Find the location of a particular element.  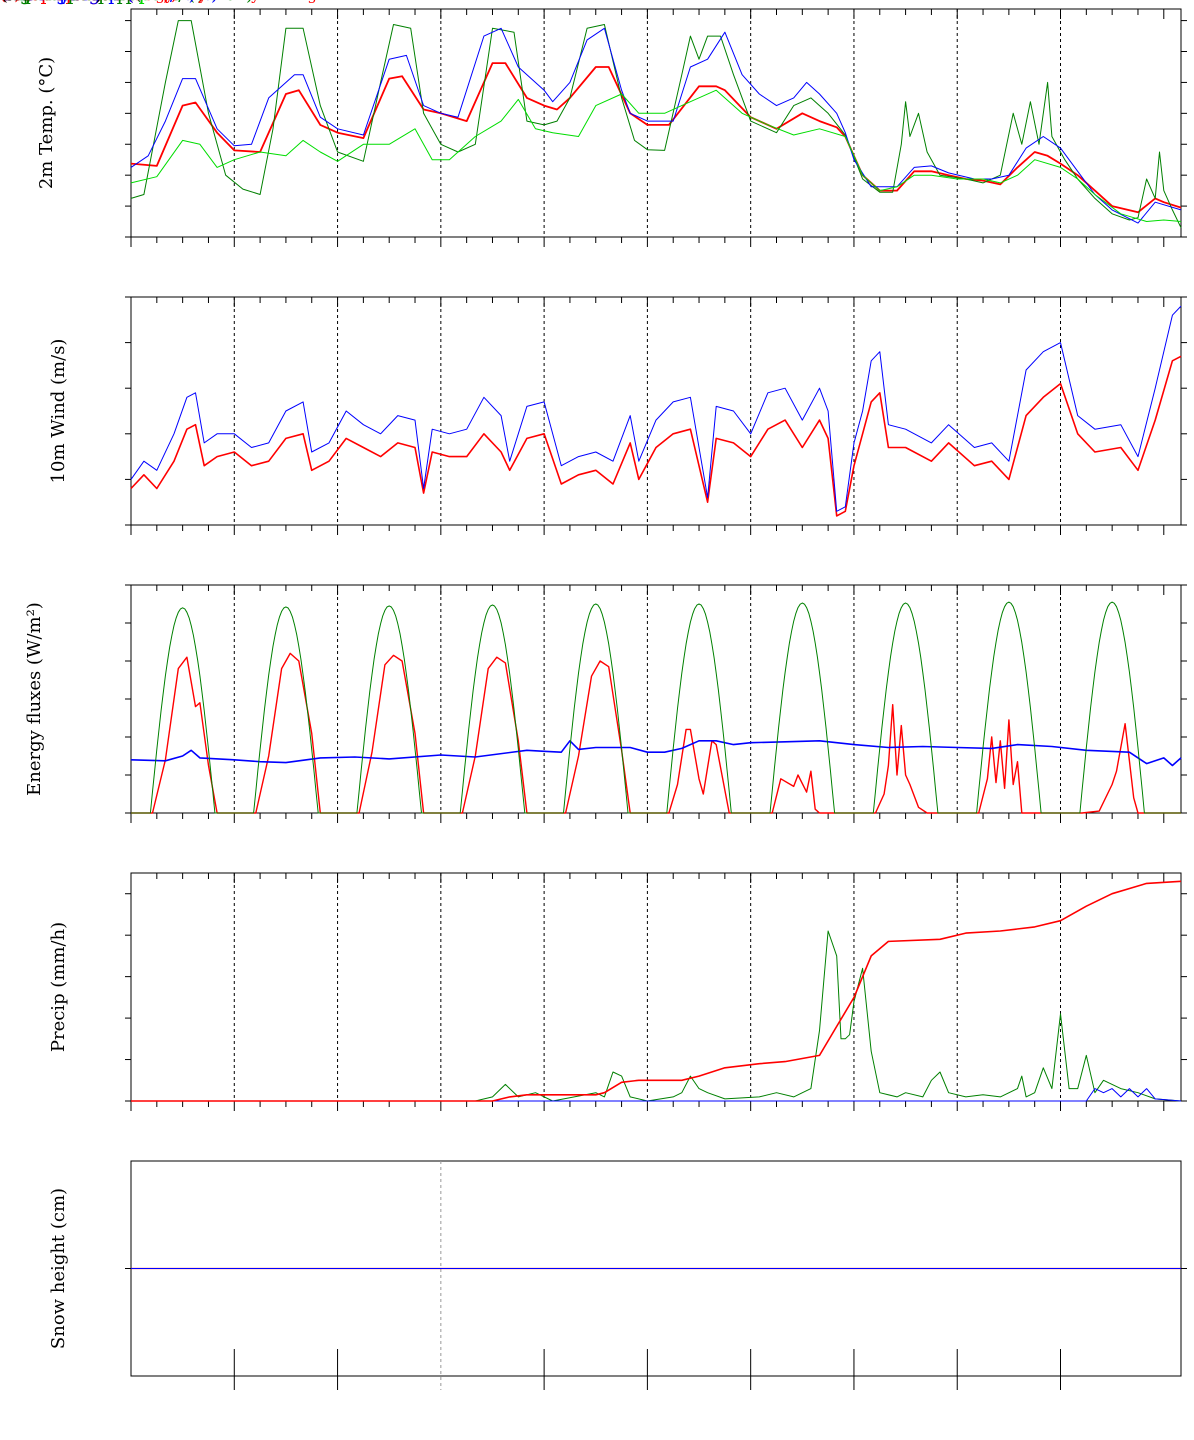

date-label: MAY 3 is located at coordinates (16, 2).